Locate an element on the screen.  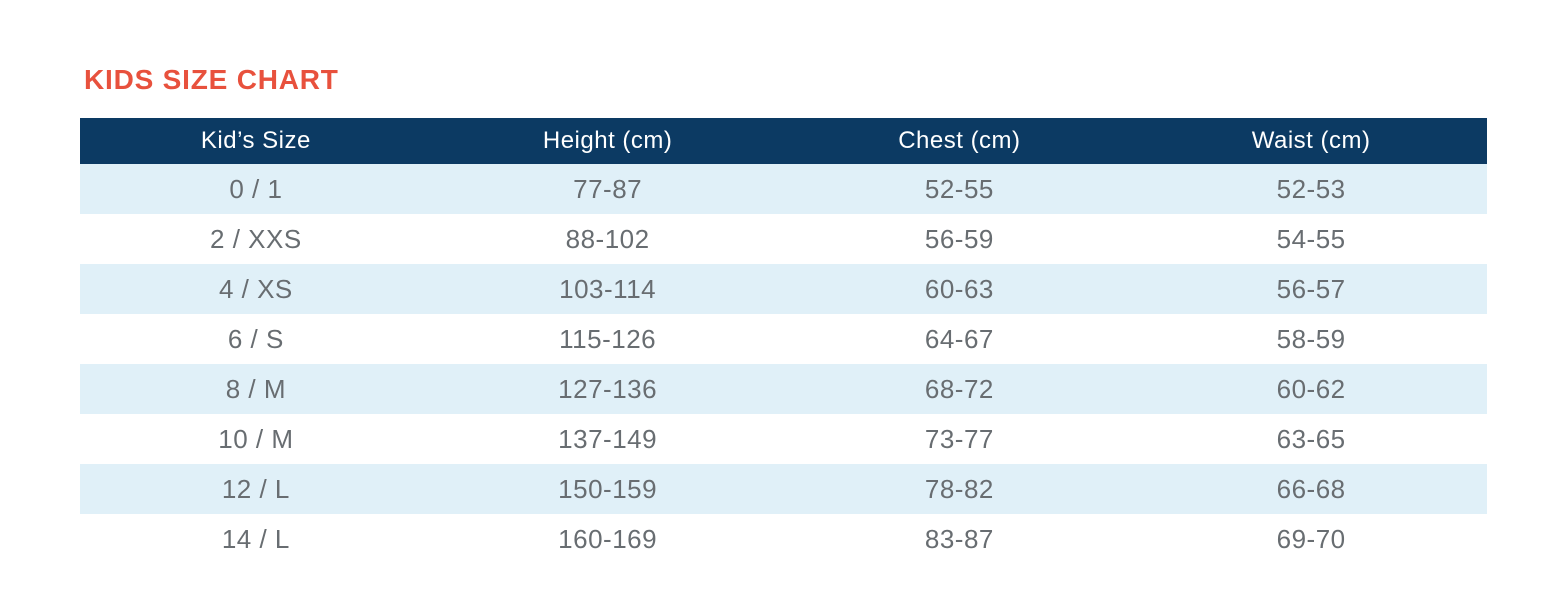
column-header-chest: Chest (cm) is located at coordinates (959, 141).